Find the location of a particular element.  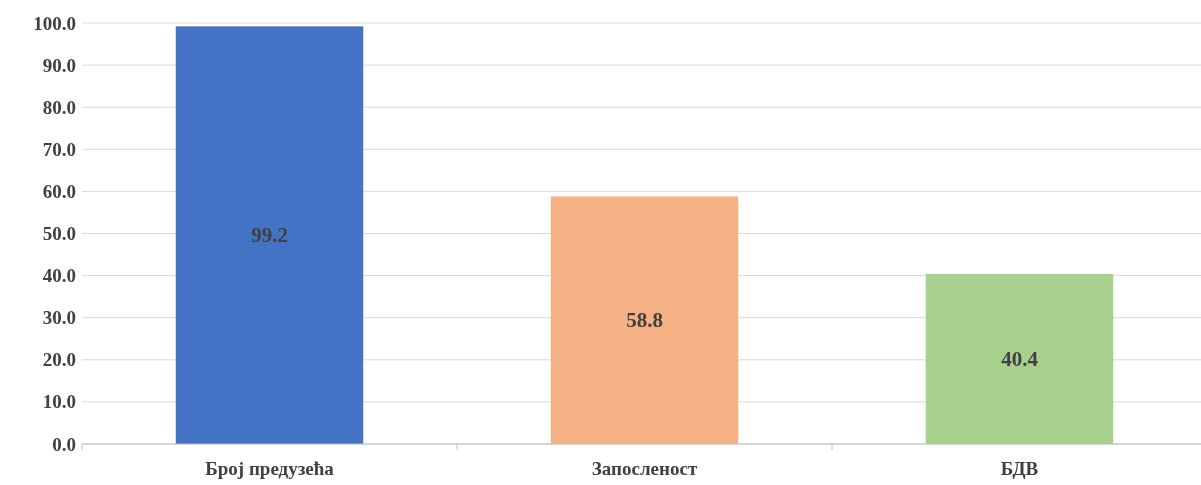

data-label: 40.4 is located at coordinates (1020, 358).